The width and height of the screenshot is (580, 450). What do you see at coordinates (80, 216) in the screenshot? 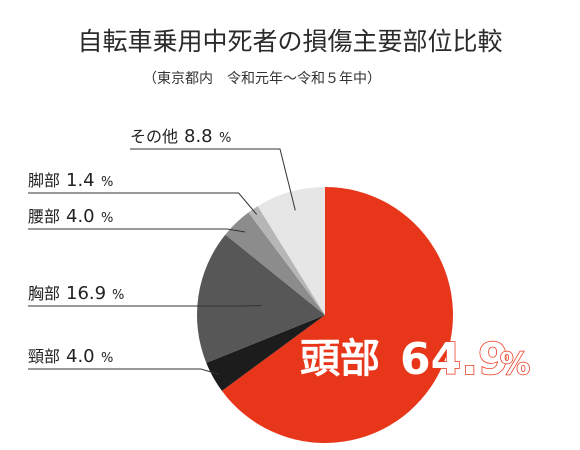
I see `slice-label-pct-3: 4.0` at bounding box center [80, 216].